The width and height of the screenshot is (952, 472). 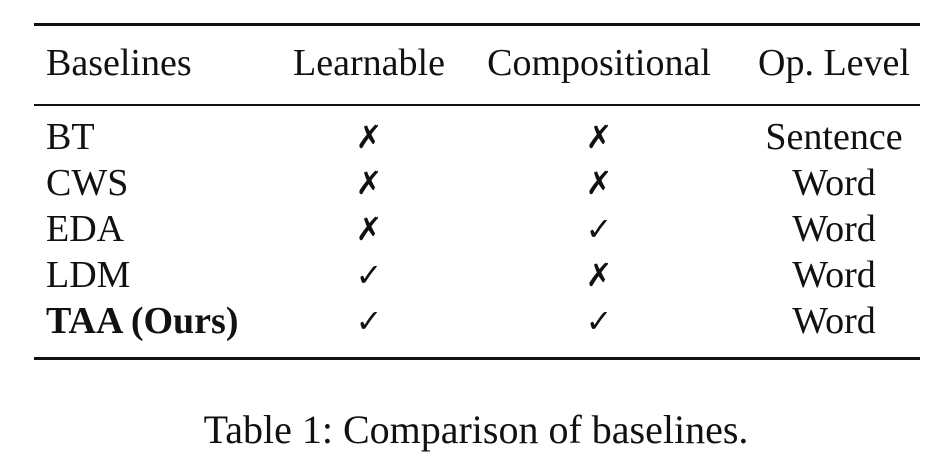 What do you see at coordinates (142, 321) in the screenshot?
I see `row-baseline-name-ours: TAA (Ours)` at bounding box center [142, 321].